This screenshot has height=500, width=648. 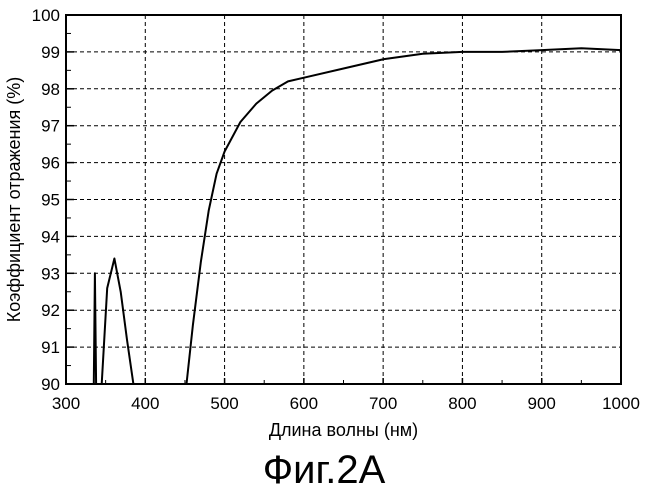 I want to click on y-tick-label: 90, so click(x=50, y=384).